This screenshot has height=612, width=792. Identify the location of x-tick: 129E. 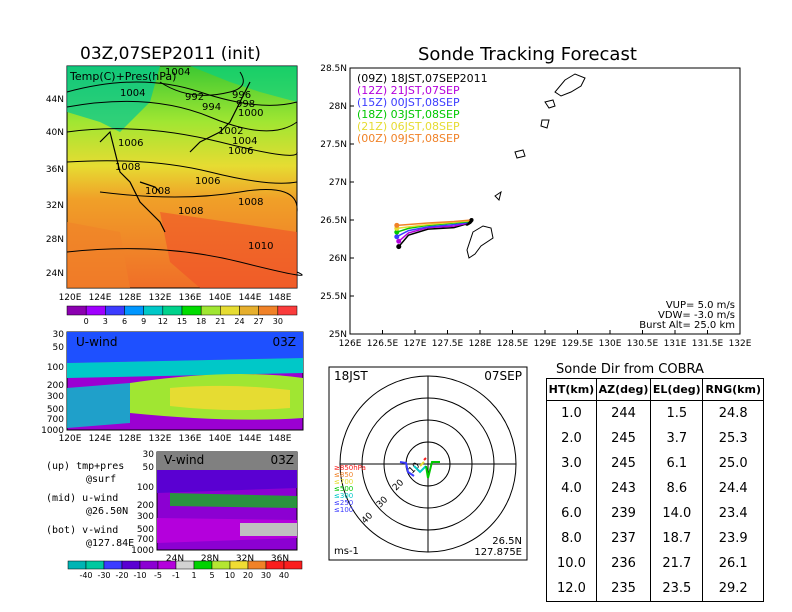
(545, 344).